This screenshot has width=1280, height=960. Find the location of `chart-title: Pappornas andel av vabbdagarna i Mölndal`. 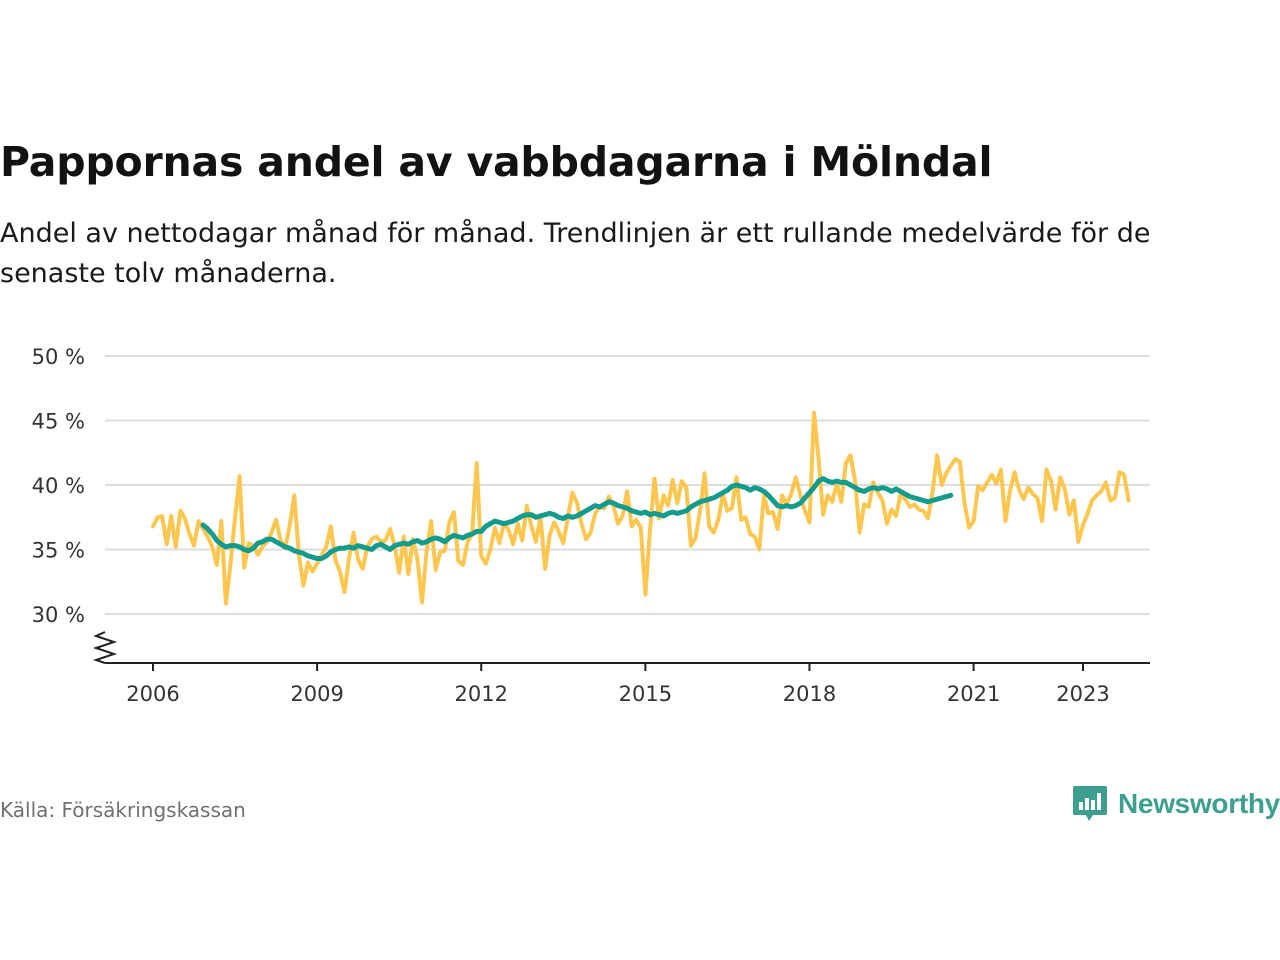

chart-title: Pappornas andel av vabbdagarna i Mölndal is located at coordinates (496, 162).